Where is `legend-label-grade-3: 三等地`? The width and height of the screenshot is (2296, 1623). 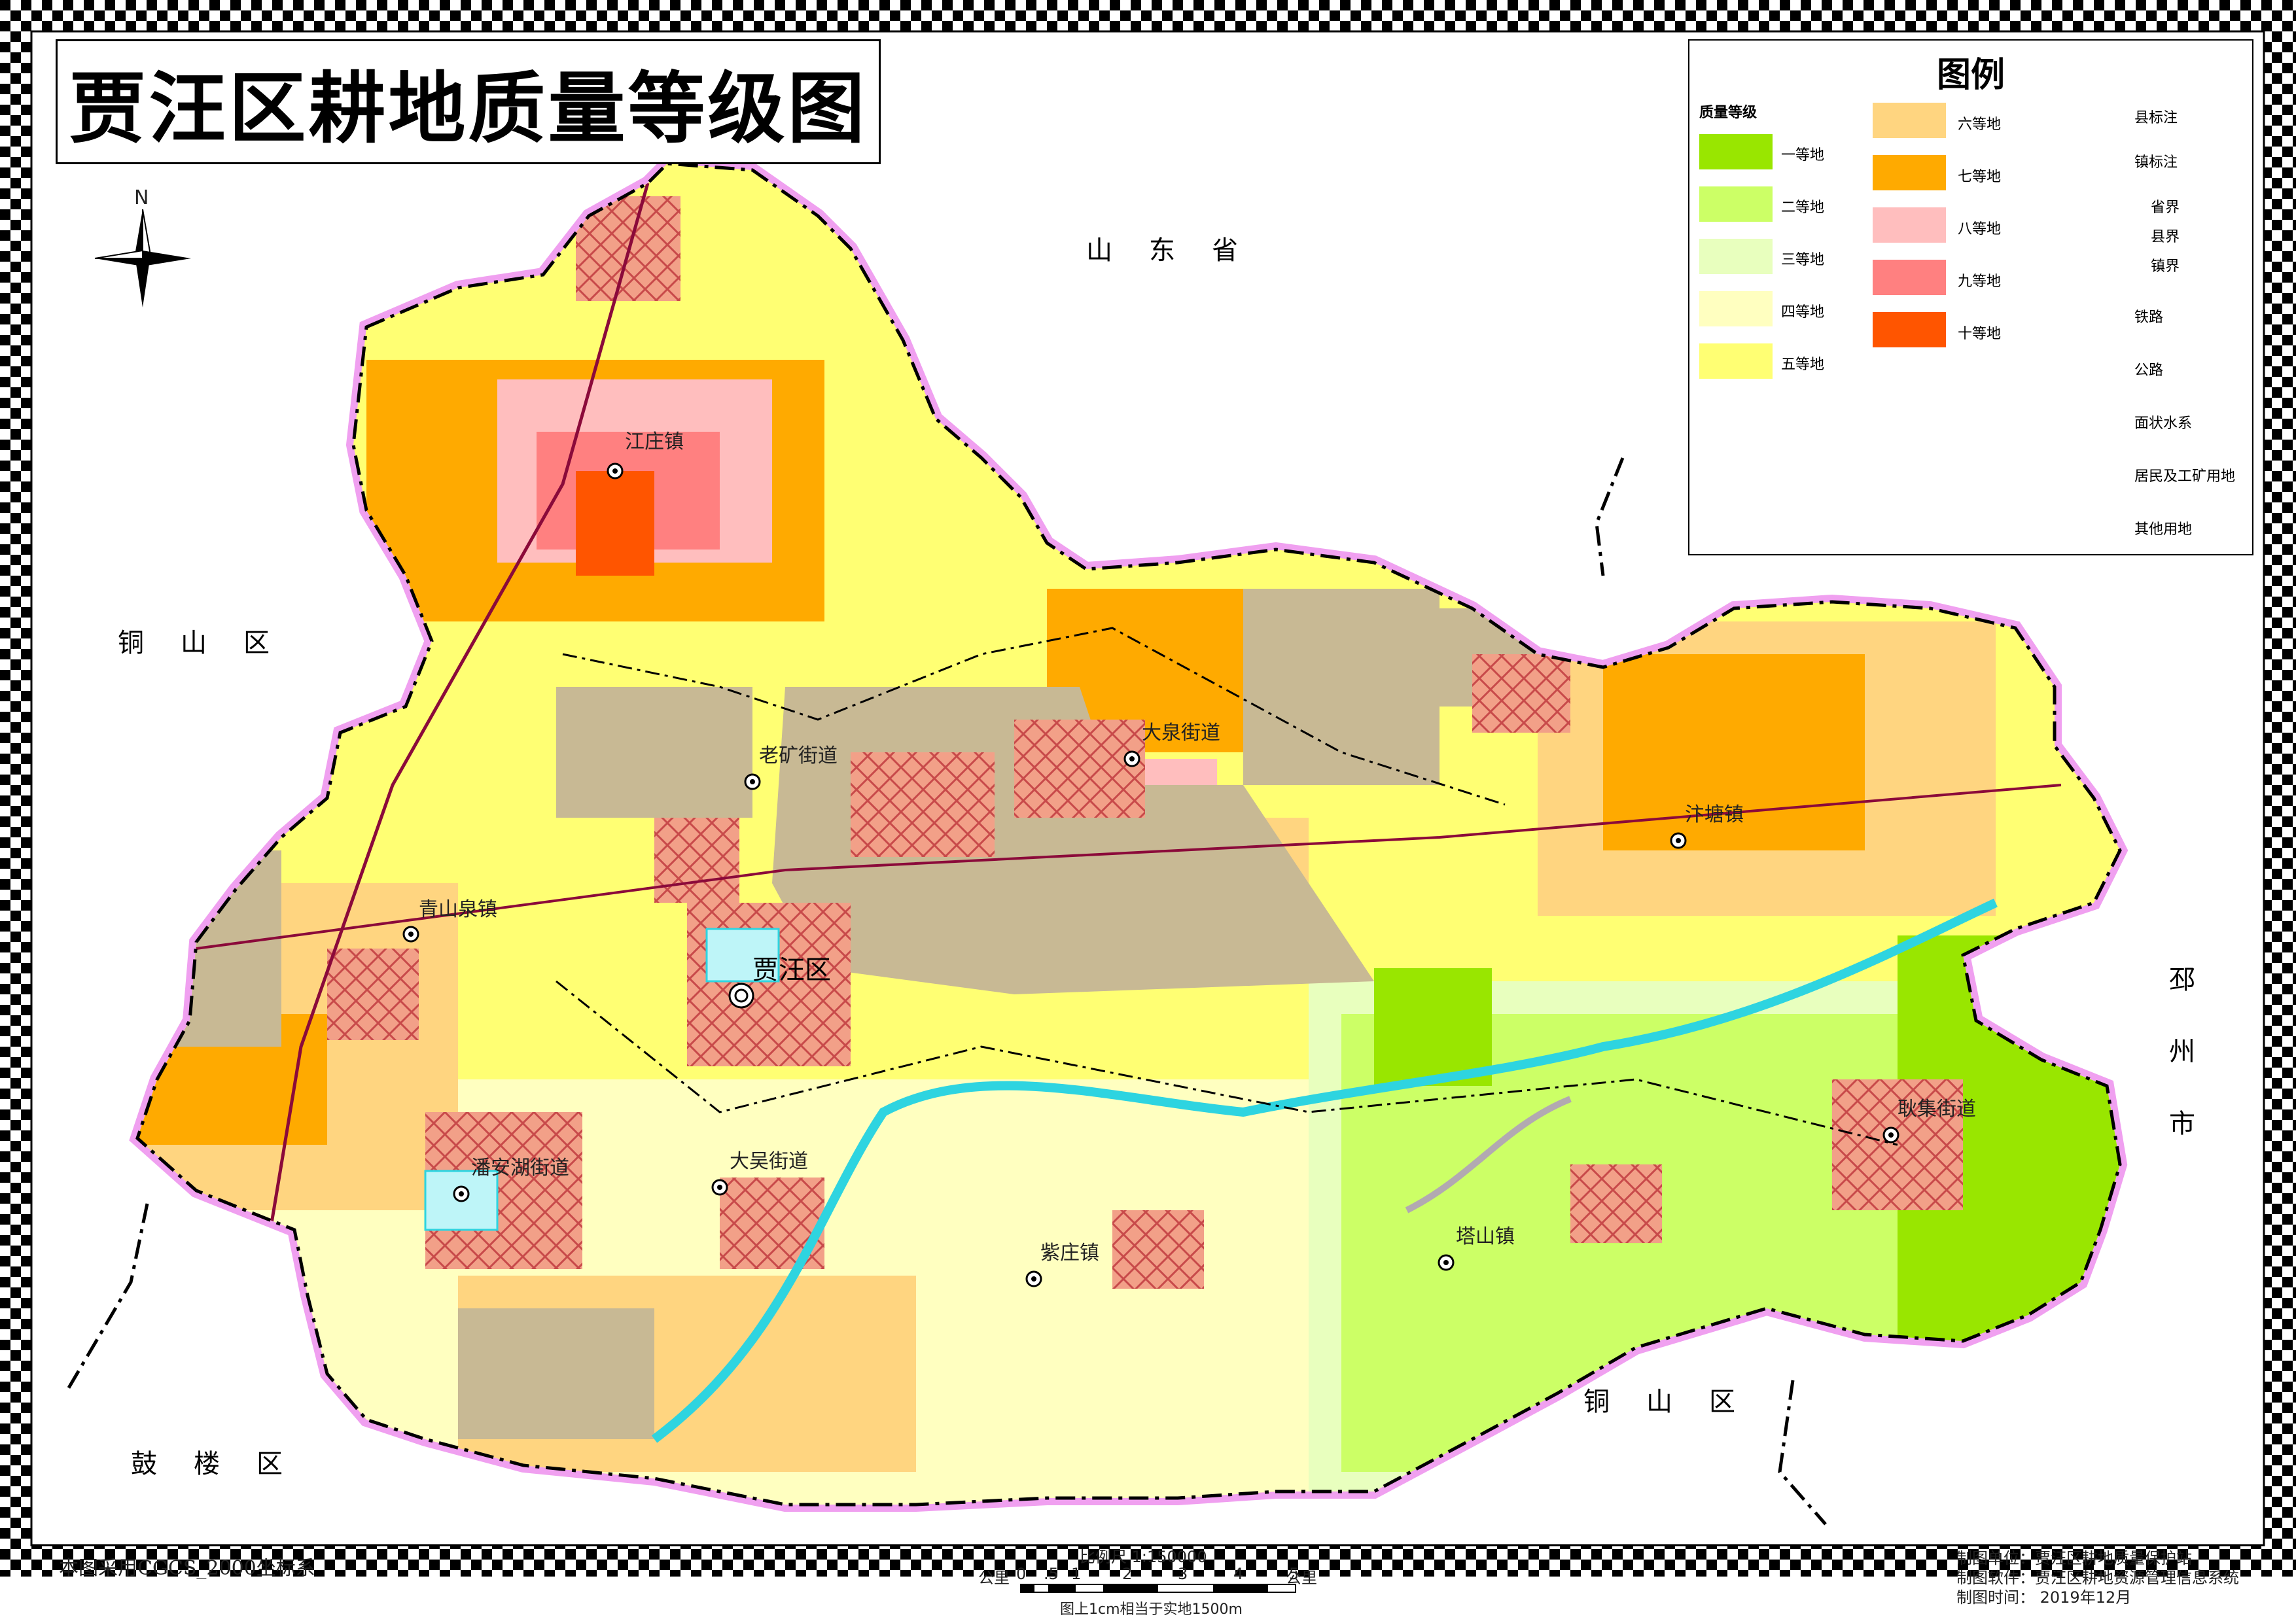 legend-label-grade-3: 三等地 is located at coordinates (1803, 260).